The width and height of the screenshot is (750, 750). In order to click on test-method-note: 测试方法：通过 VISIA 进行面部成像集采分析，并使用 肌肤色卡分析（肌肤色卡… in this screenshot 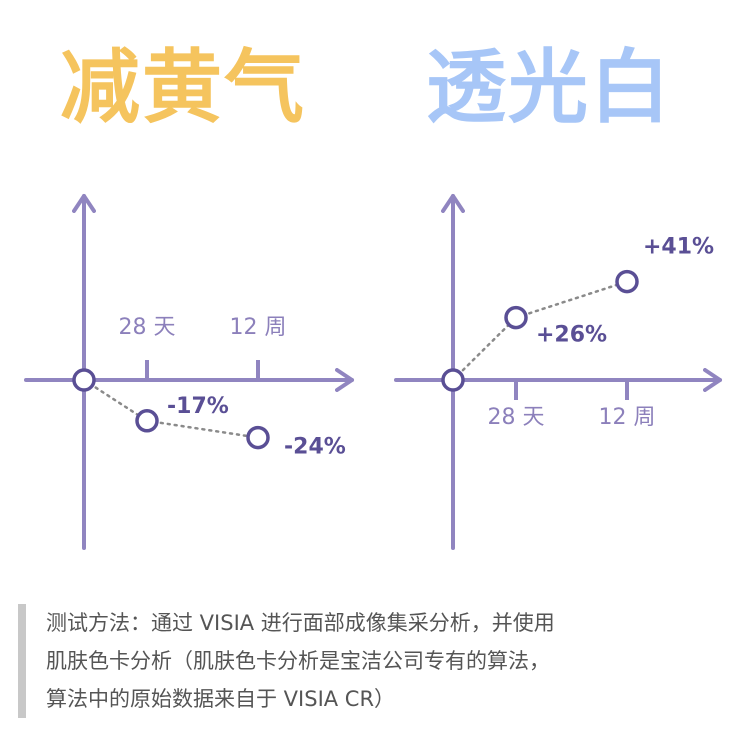, I will do `click(378, 661)`.